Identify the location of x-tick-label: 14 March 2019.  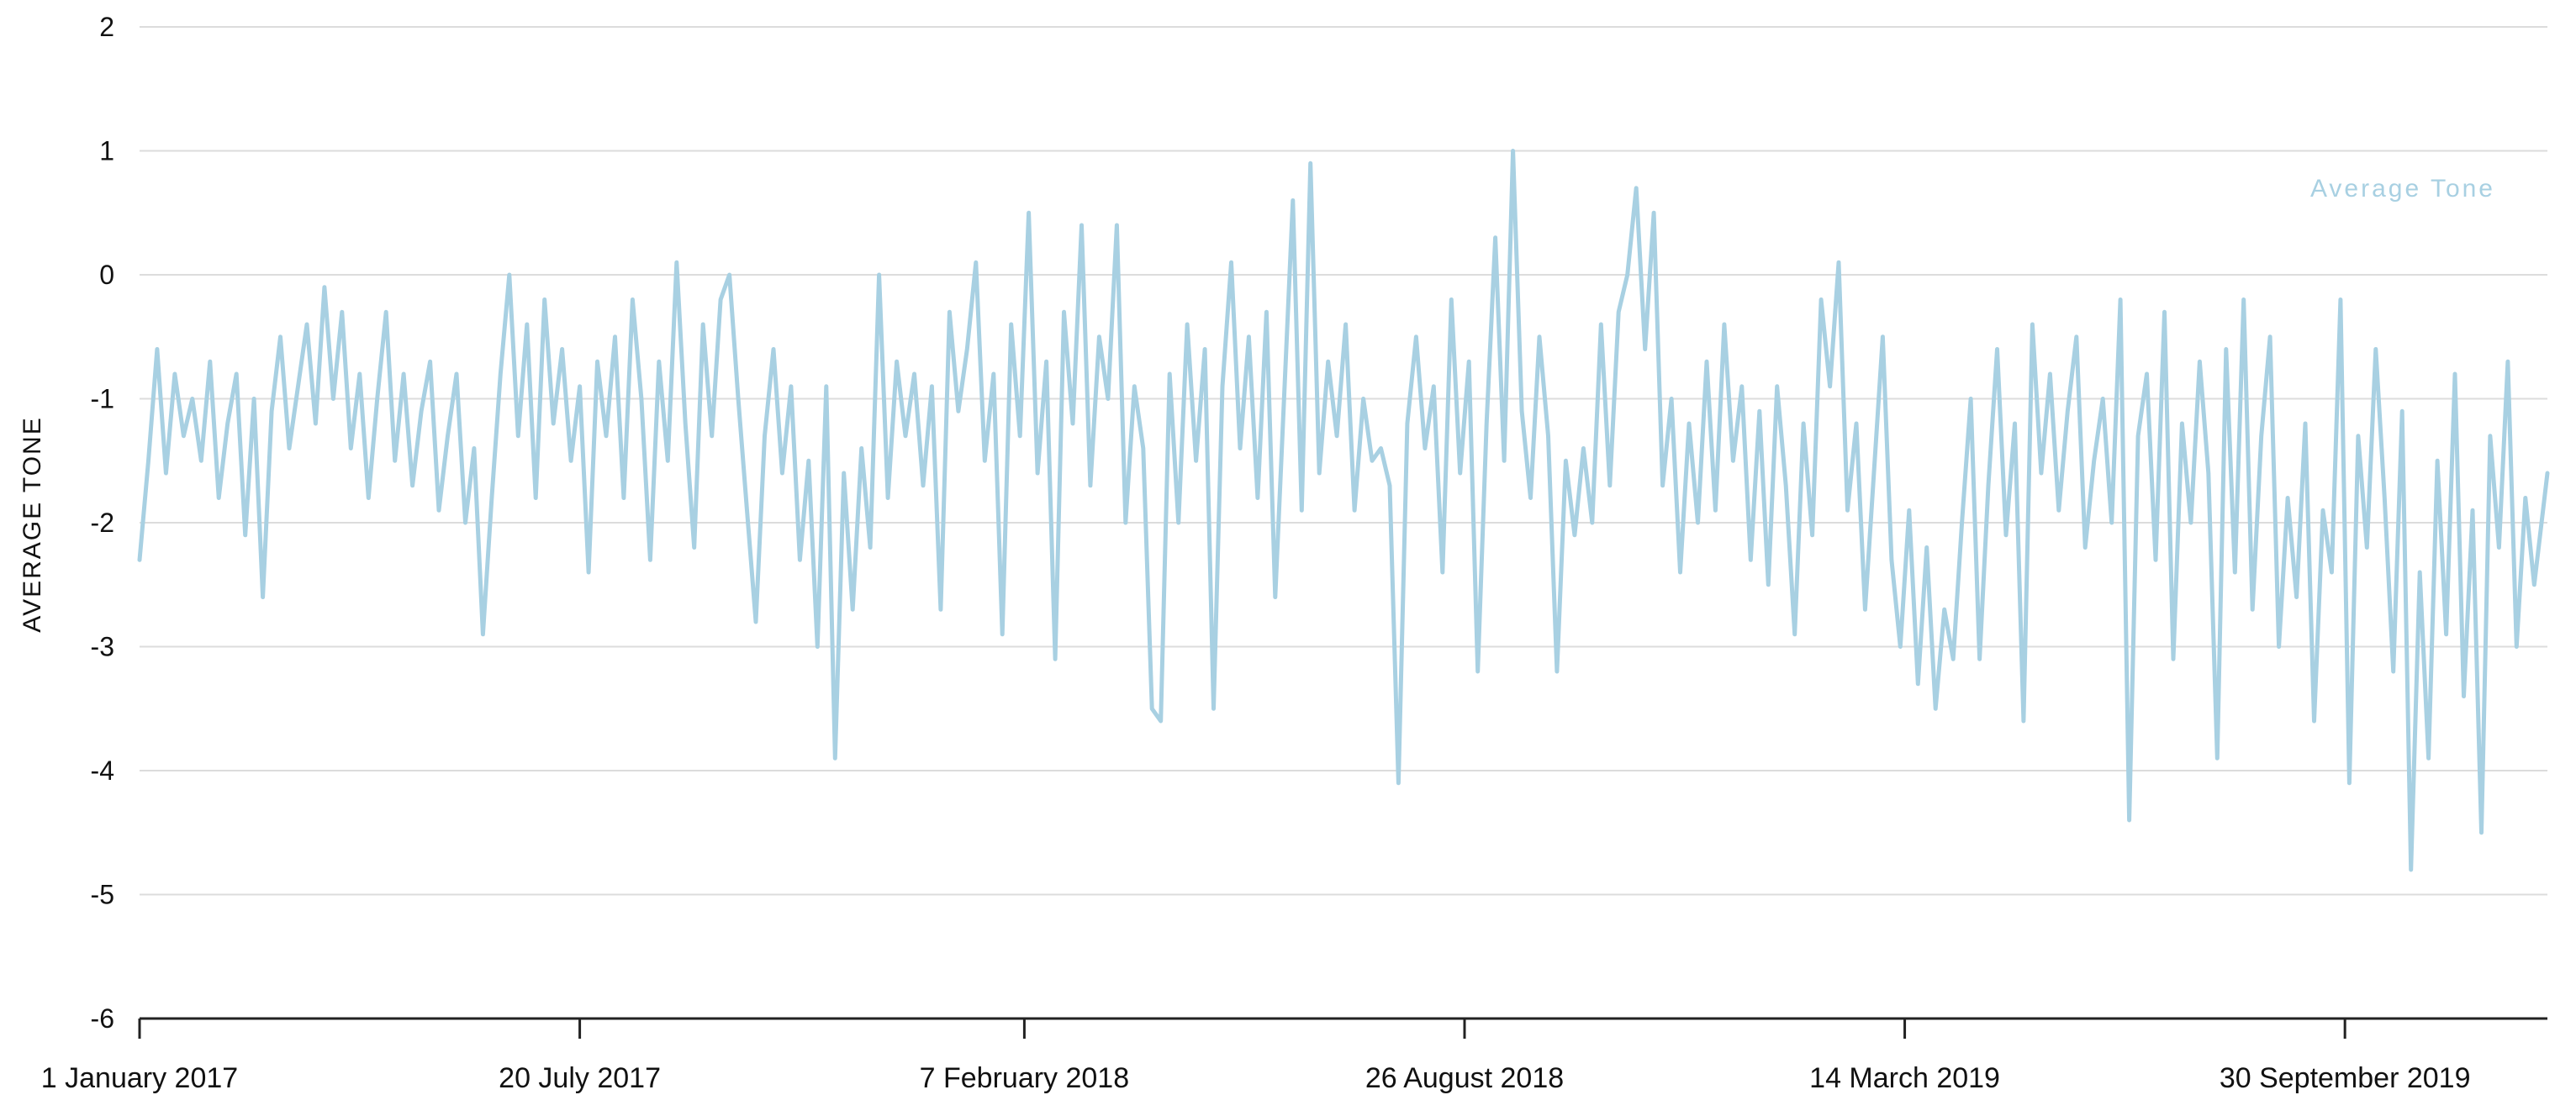
(1905, 1078).